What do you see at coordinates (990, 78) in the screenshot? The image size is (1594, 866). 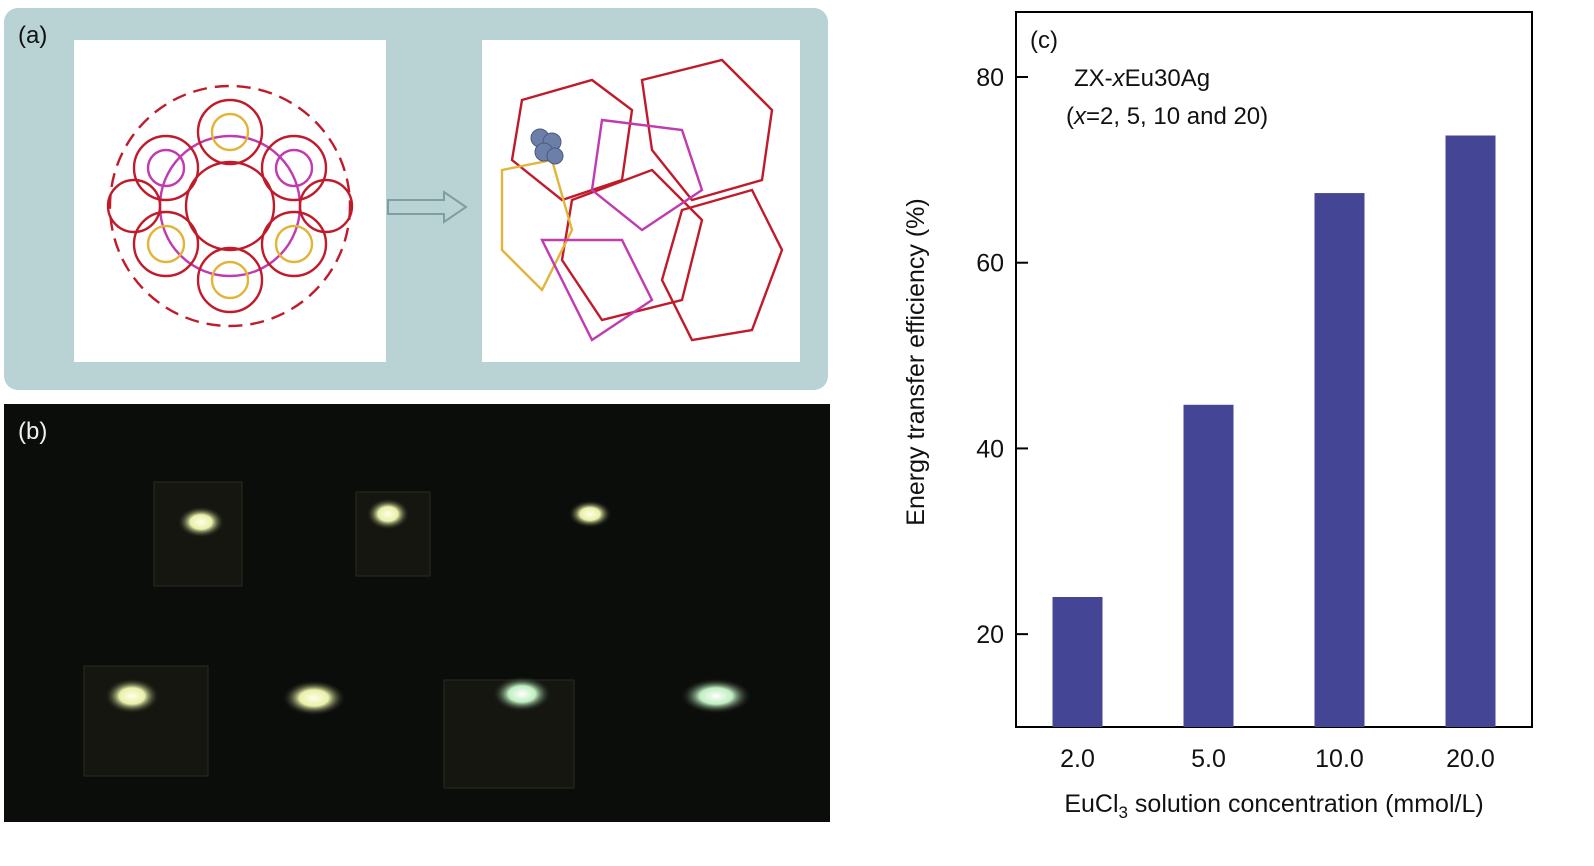 I see `y-tick-label: 80` at bounding box center [990, 78].